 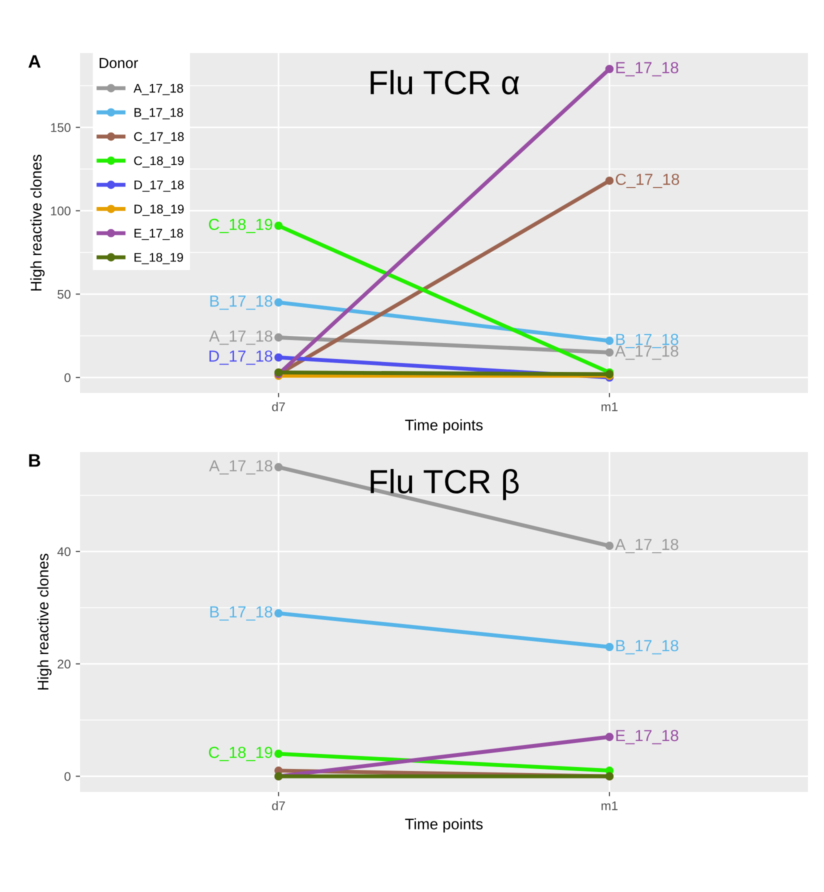 What do you see at coordinates (63, 551) in the screenshot?
I see `y-tick-label: 40` at bounding box center [63, 551].